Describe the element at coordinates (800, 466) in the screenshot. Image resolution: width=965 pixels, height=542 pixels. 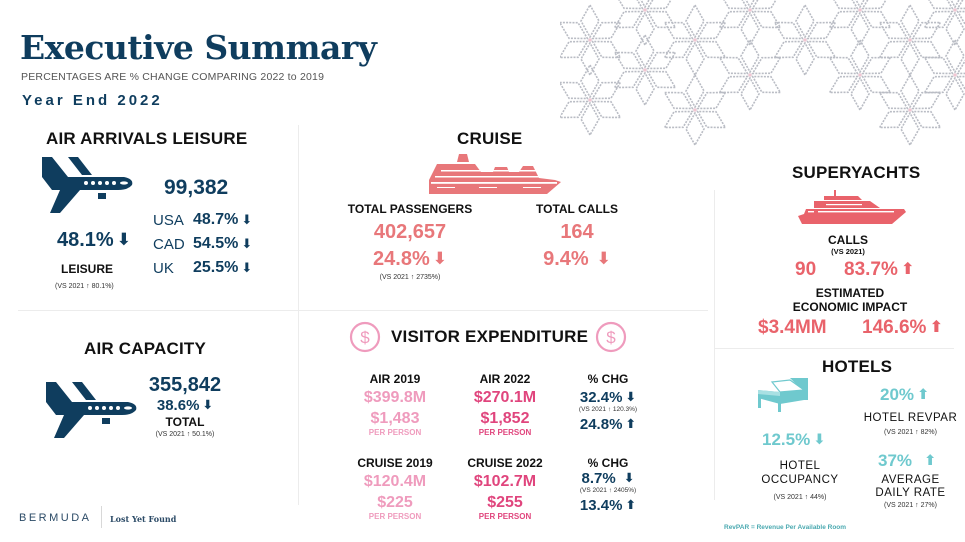
I see `hotel-occupancy-label-1: HOTEL` at that location.